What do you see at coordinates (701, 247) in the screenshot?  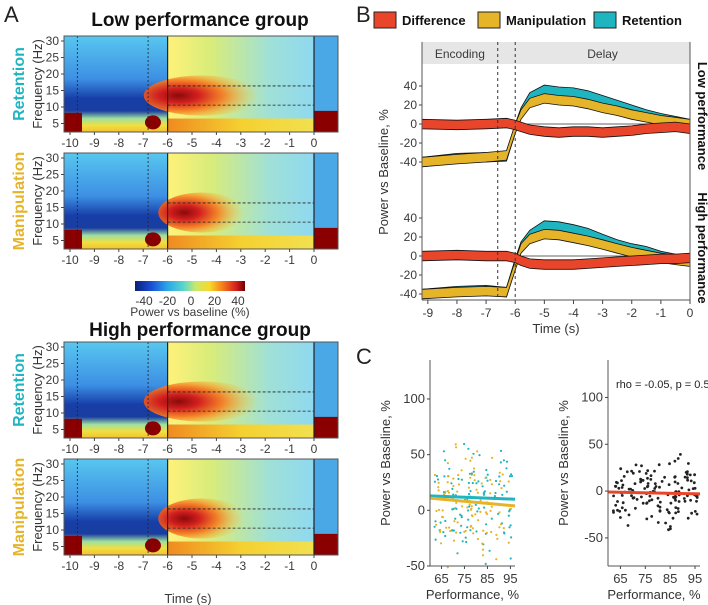 I see `row-label-high: High performance` at bounding box center [701, 247].